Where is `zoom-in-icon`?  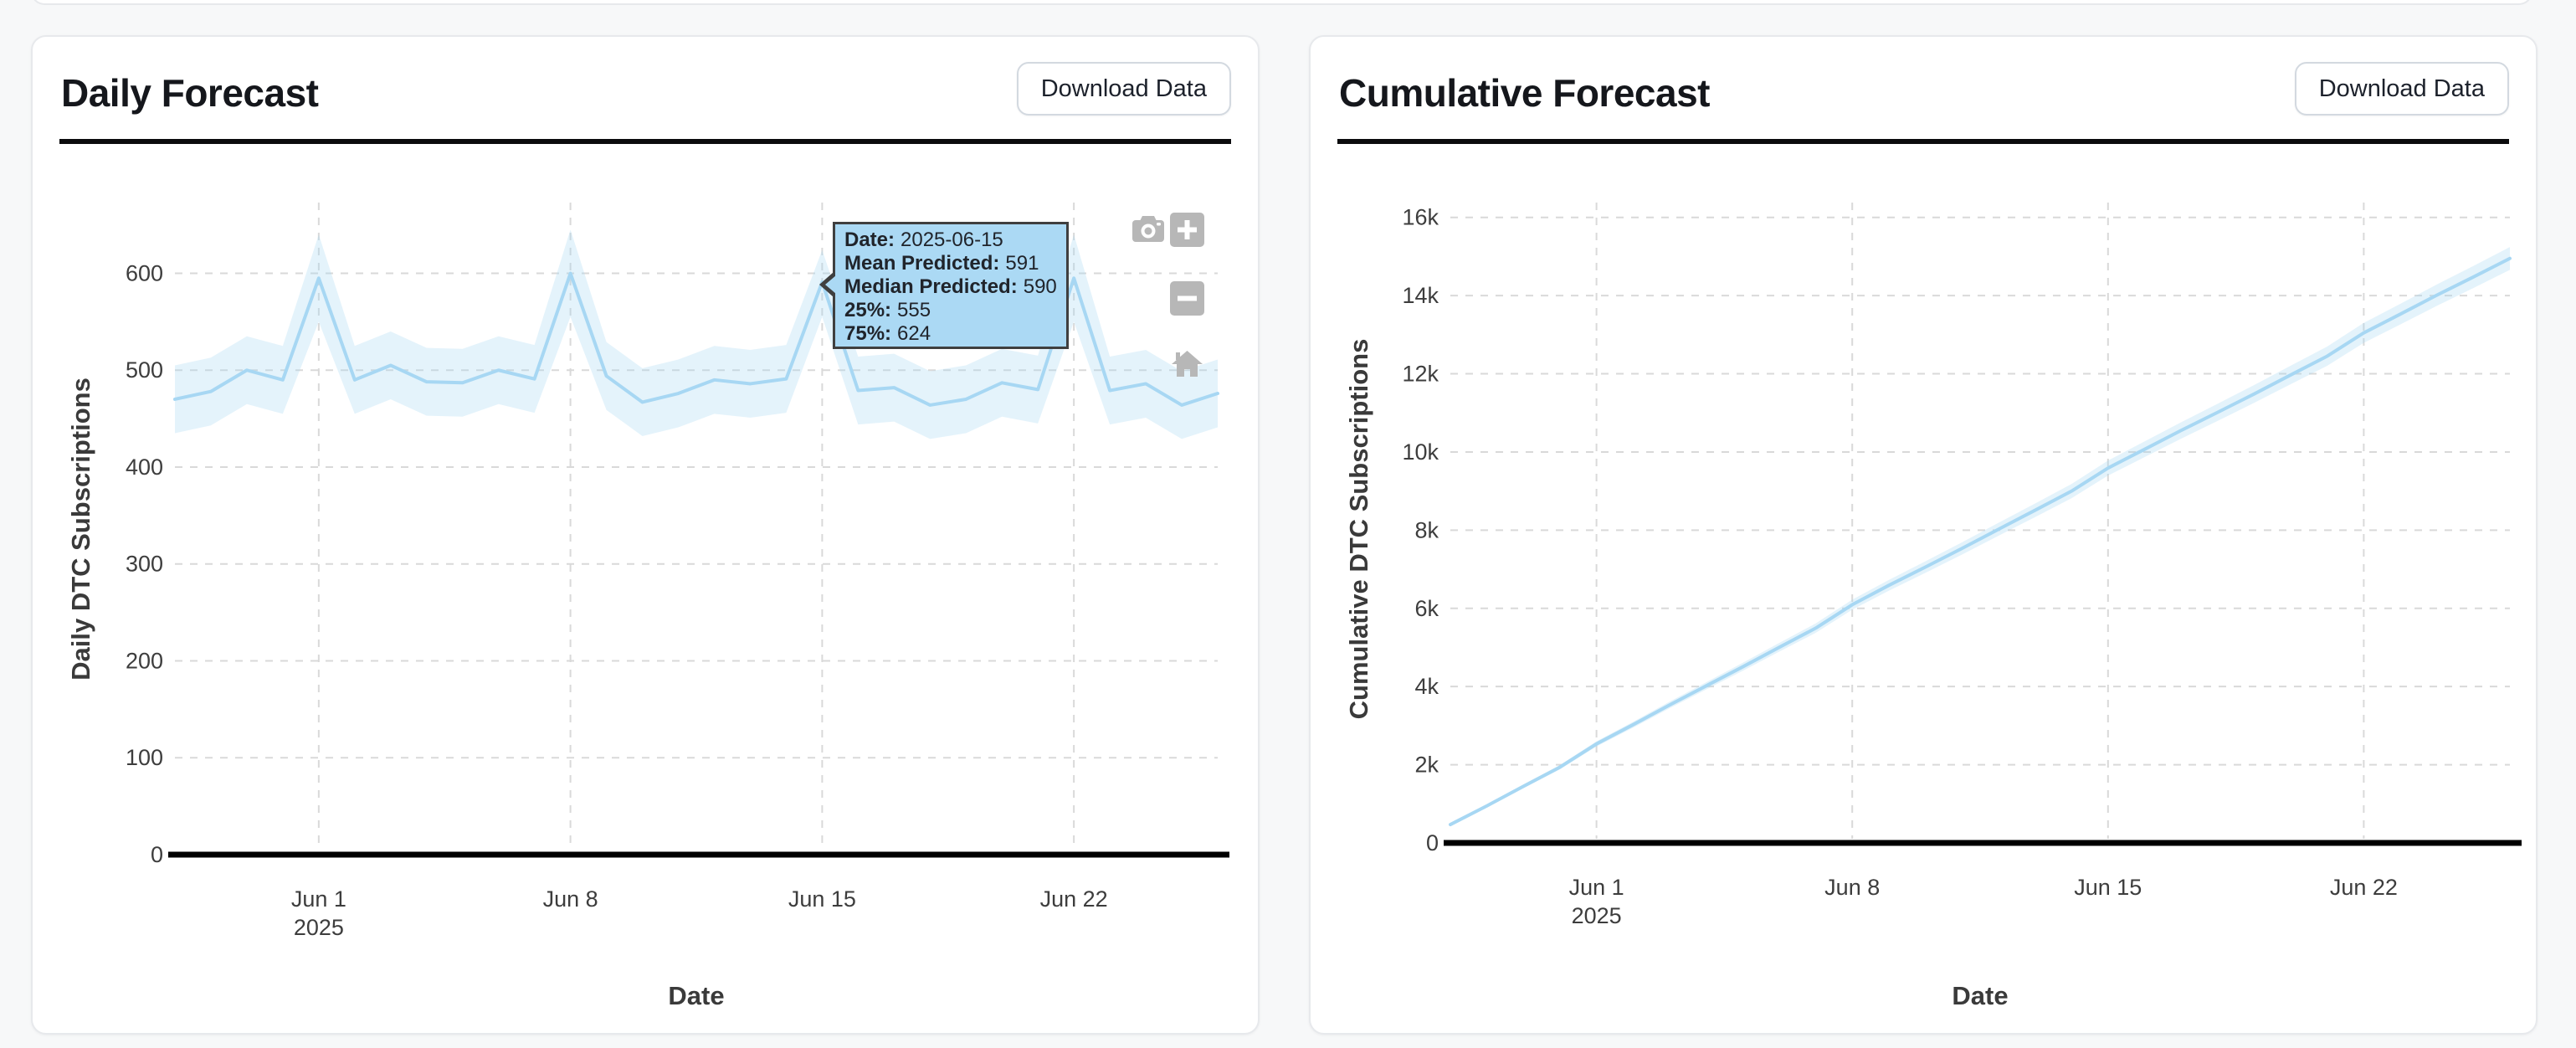
zoom-in-icon is located at coordinates (1187, 230).